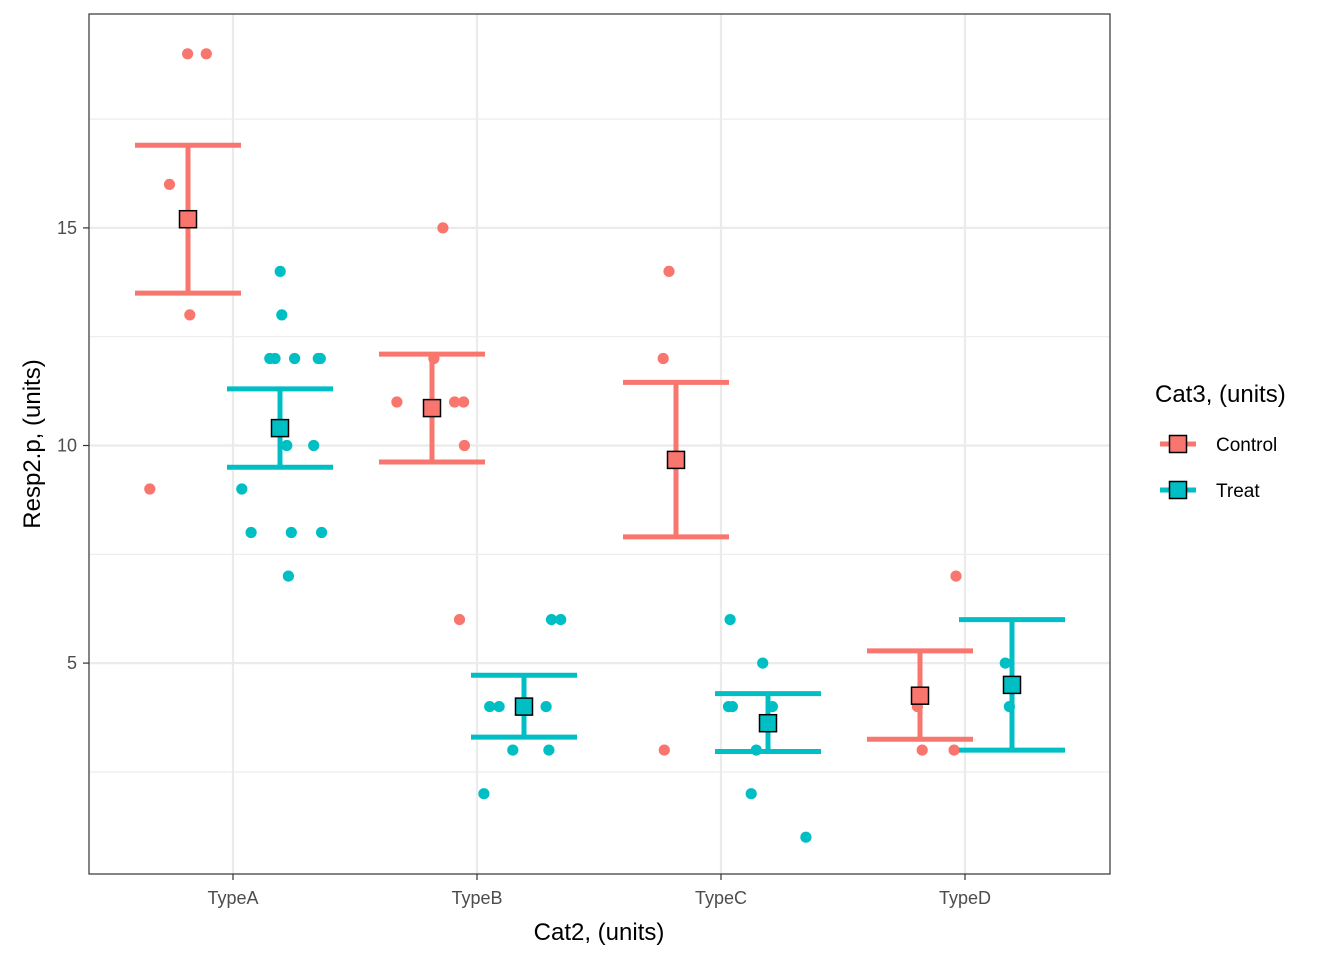  What do you see at coordinates (32, 443) in the screenshot?
I see `y-axis-title: Resp2.p, (units)` at bounding box center [32, 443].